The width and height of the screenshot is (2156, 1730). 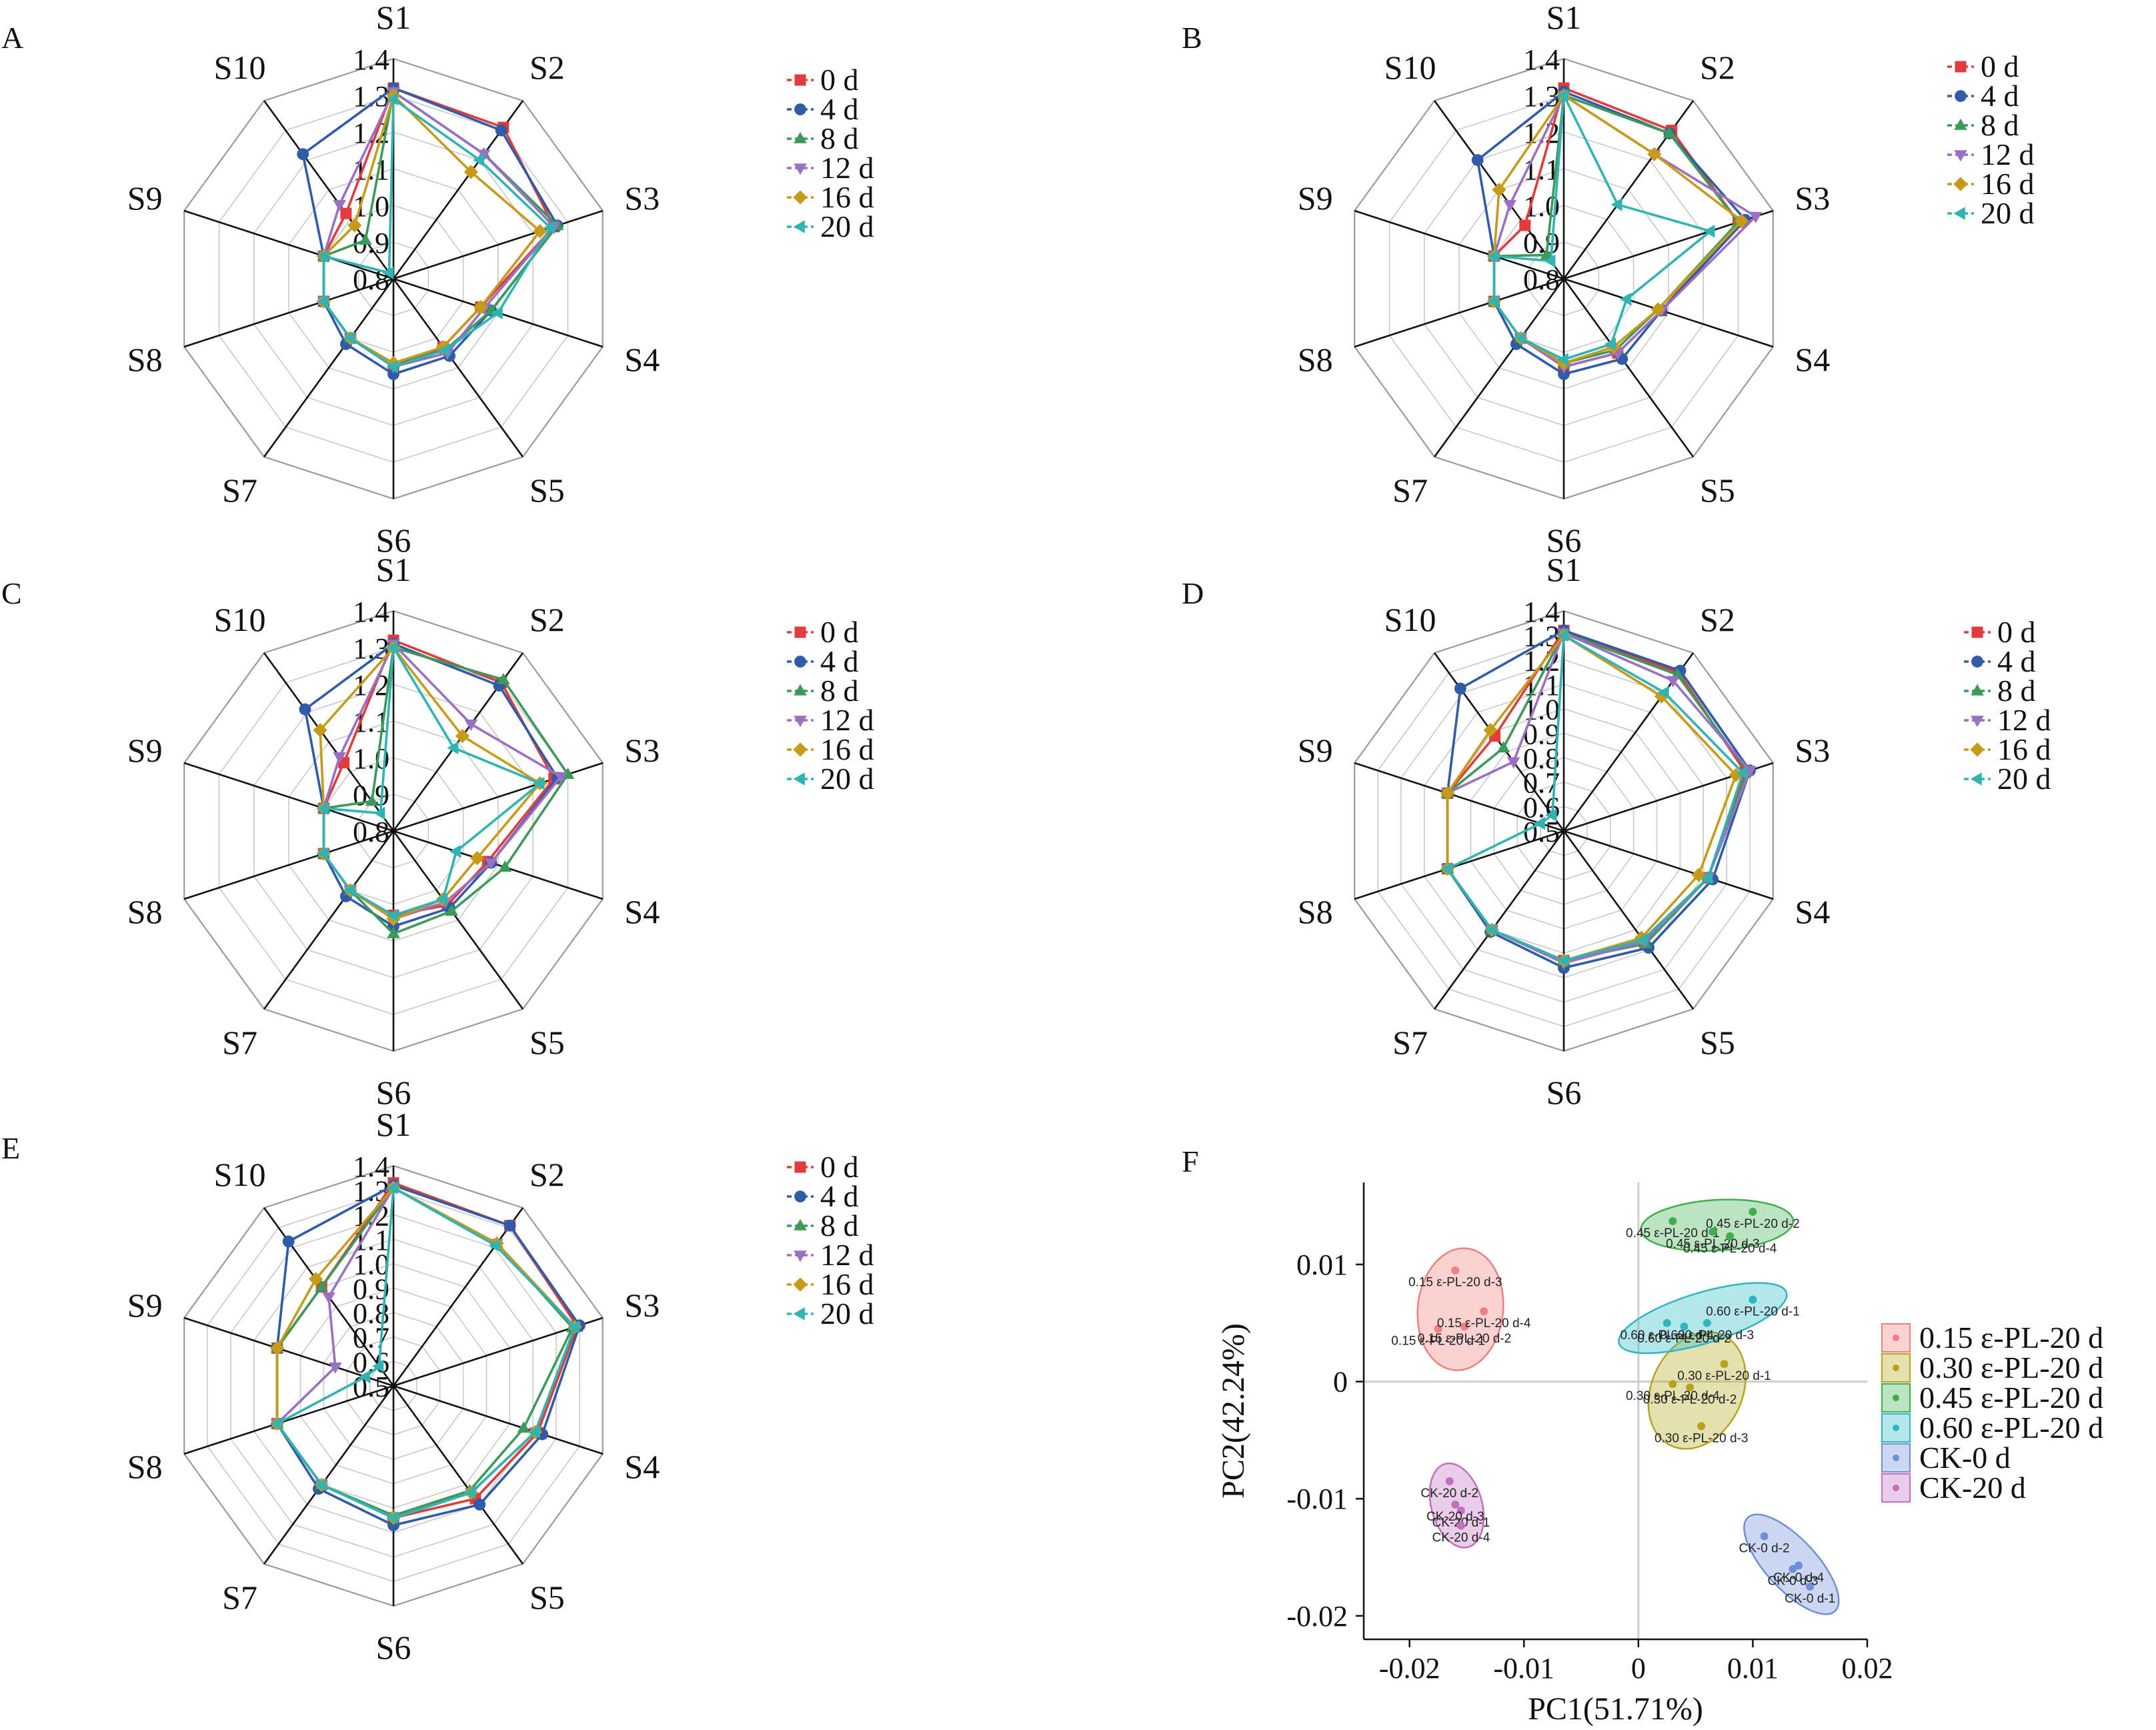 What do you see at coordinates (11, 593) in the screenshot?
I see `panel-label: C` at bounding box center [11, 593].